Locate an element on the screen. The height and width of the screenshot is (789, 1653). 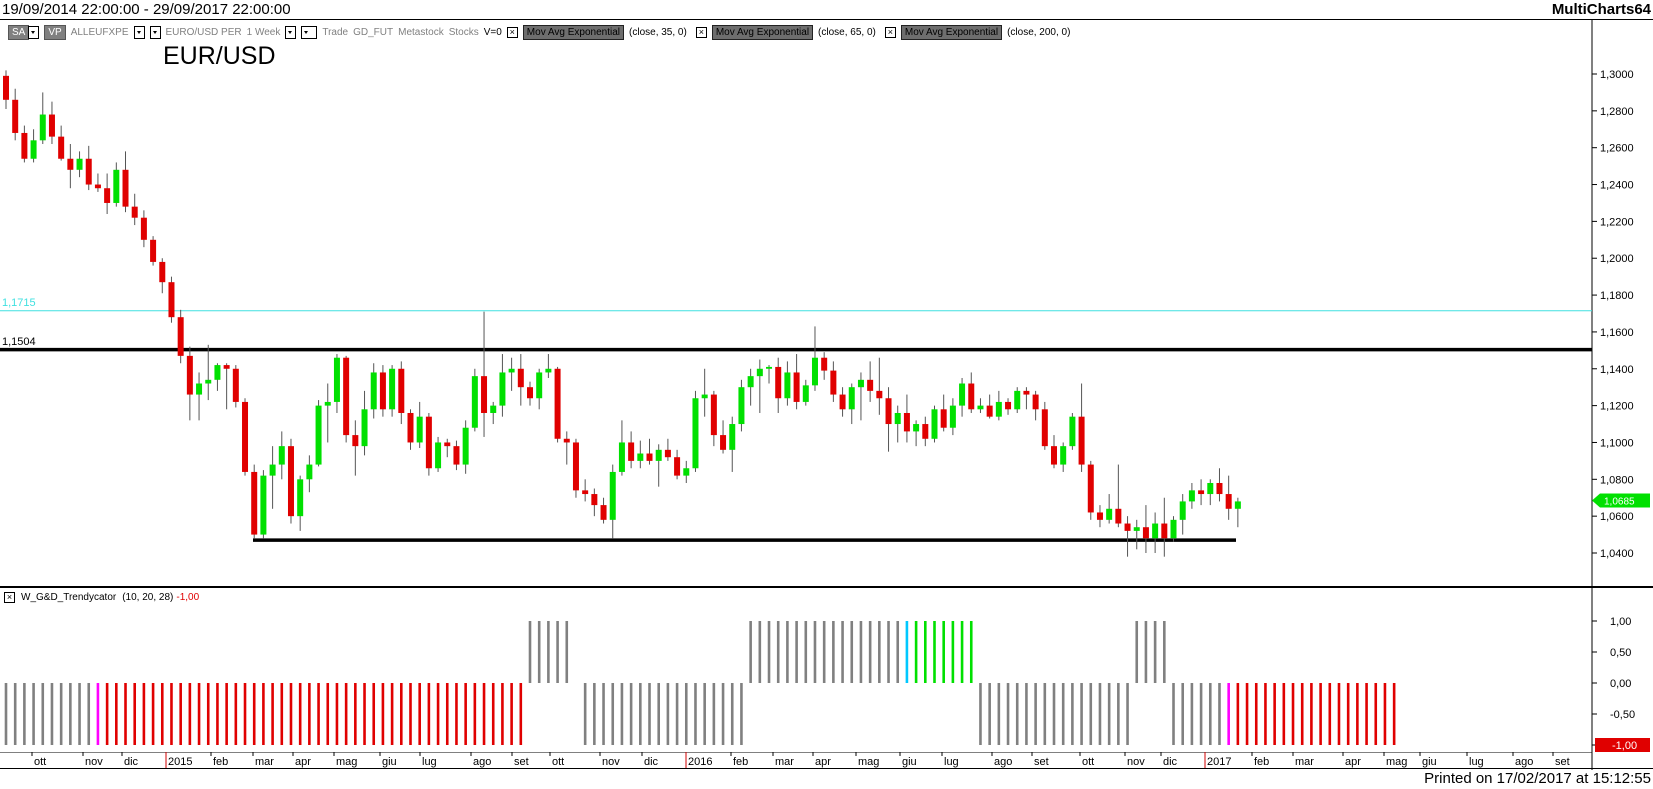
sa-dropdown-icon is located at coordinates (34, 32).